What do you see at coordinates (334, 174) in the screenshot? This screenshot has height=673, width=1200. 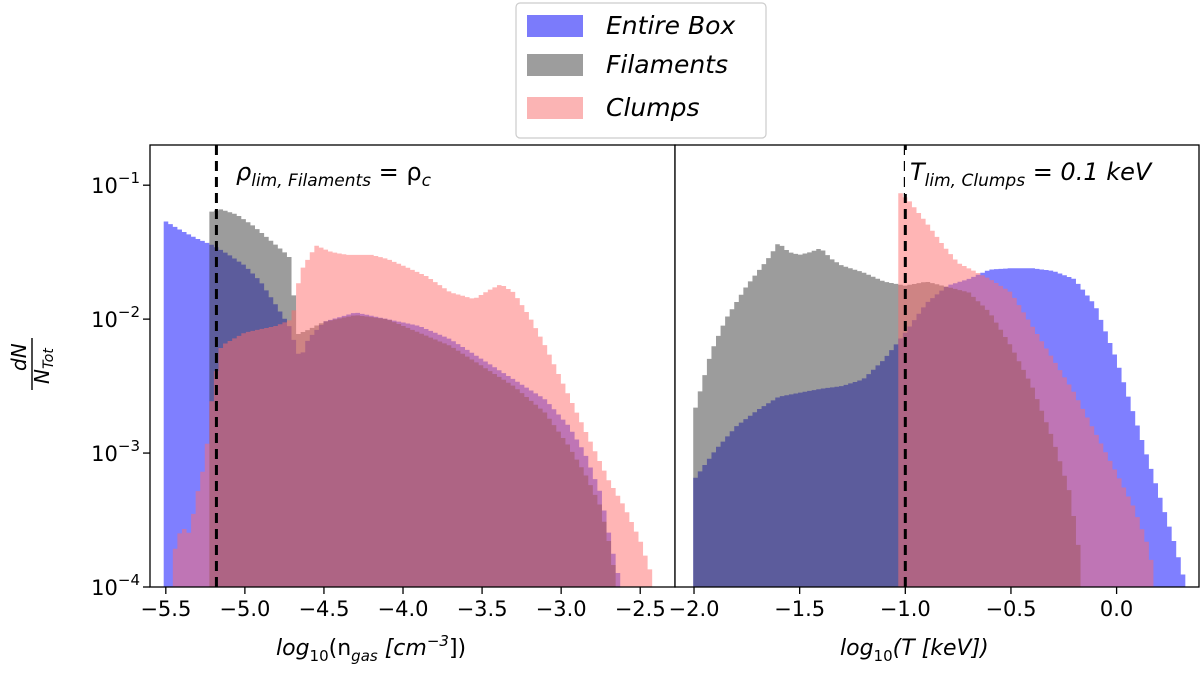 I see `left-threshold-annotation: ρlim, Filaments = ρc` at bounding box center [334, 174].